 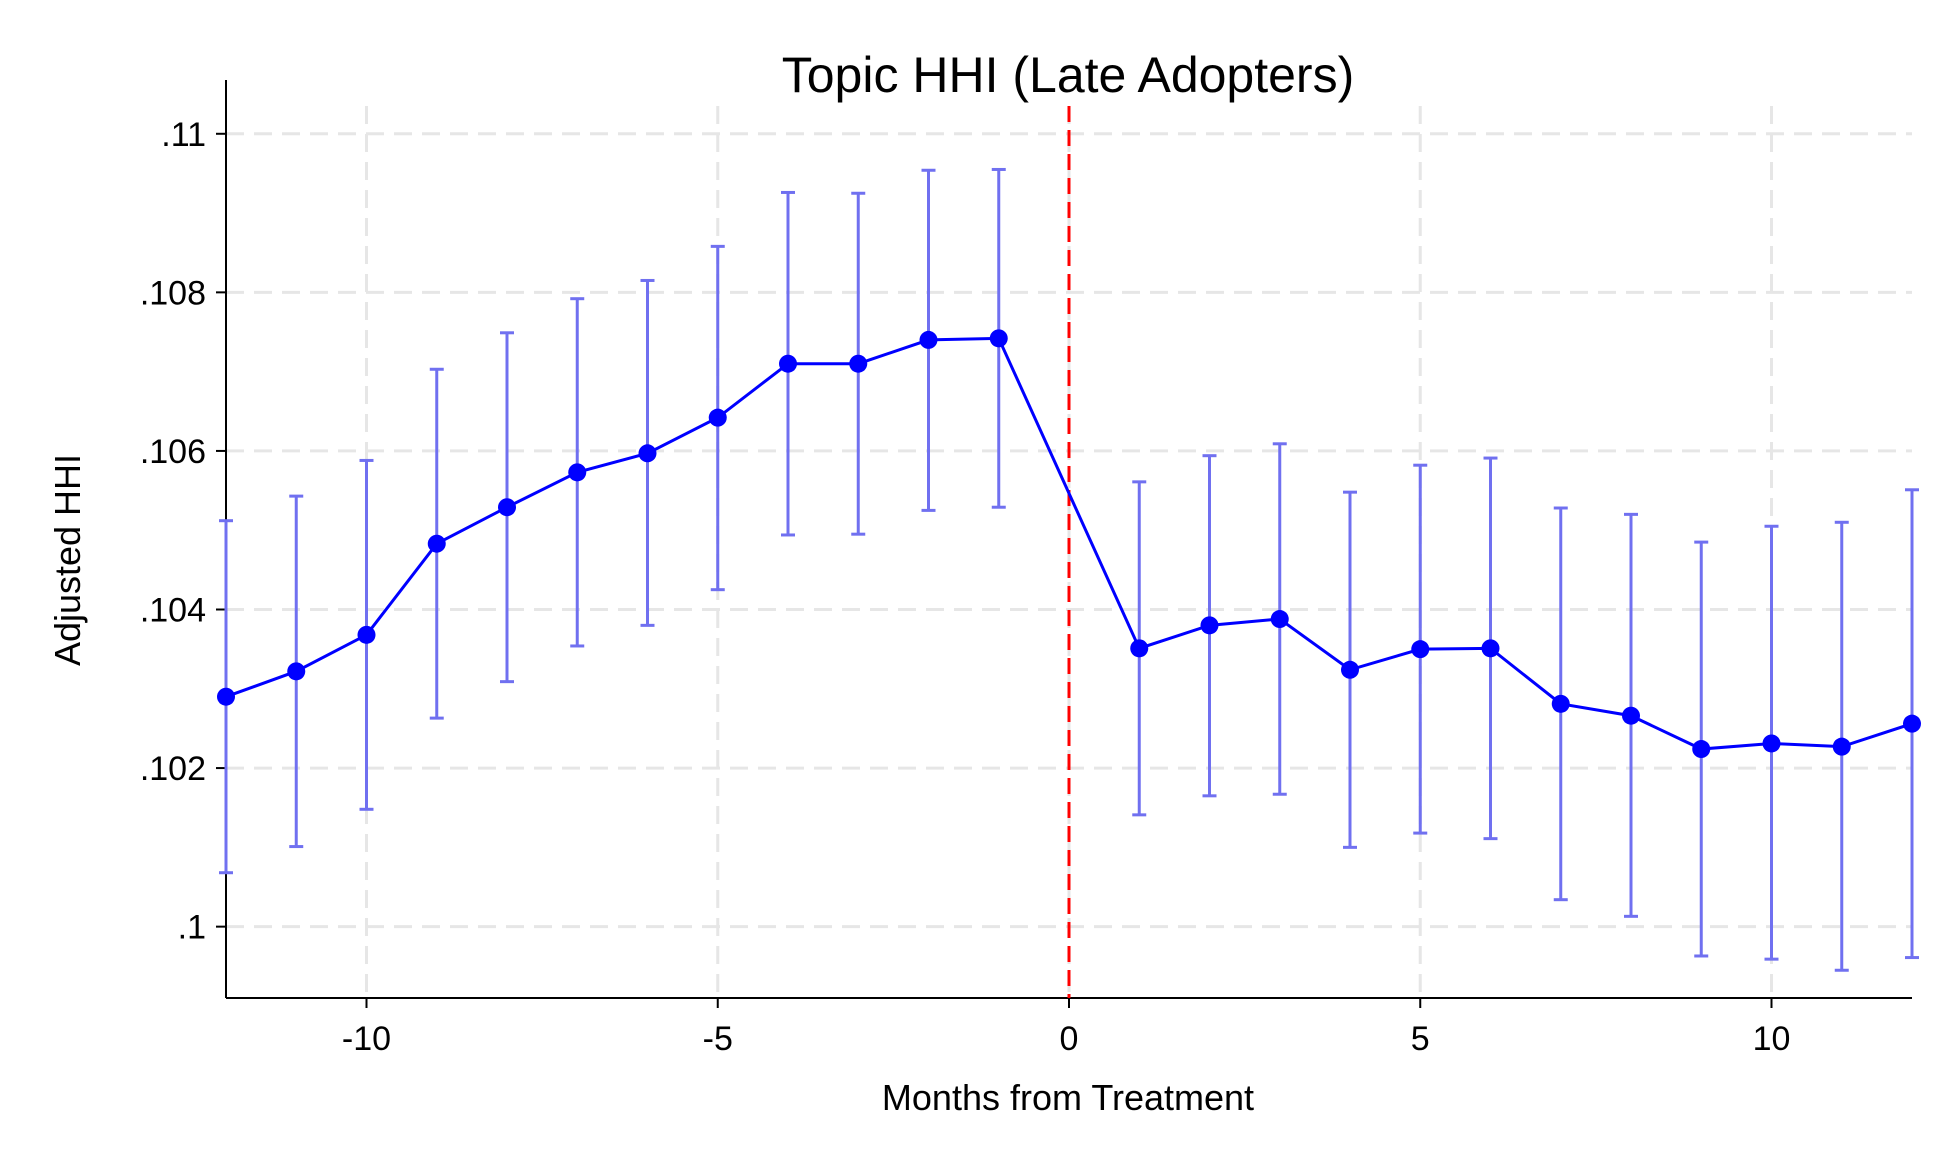 What do you see at coordinates (173, 611) in the screenshot?
I see `y-tick-label: .104` at bounding box center [173, 611].